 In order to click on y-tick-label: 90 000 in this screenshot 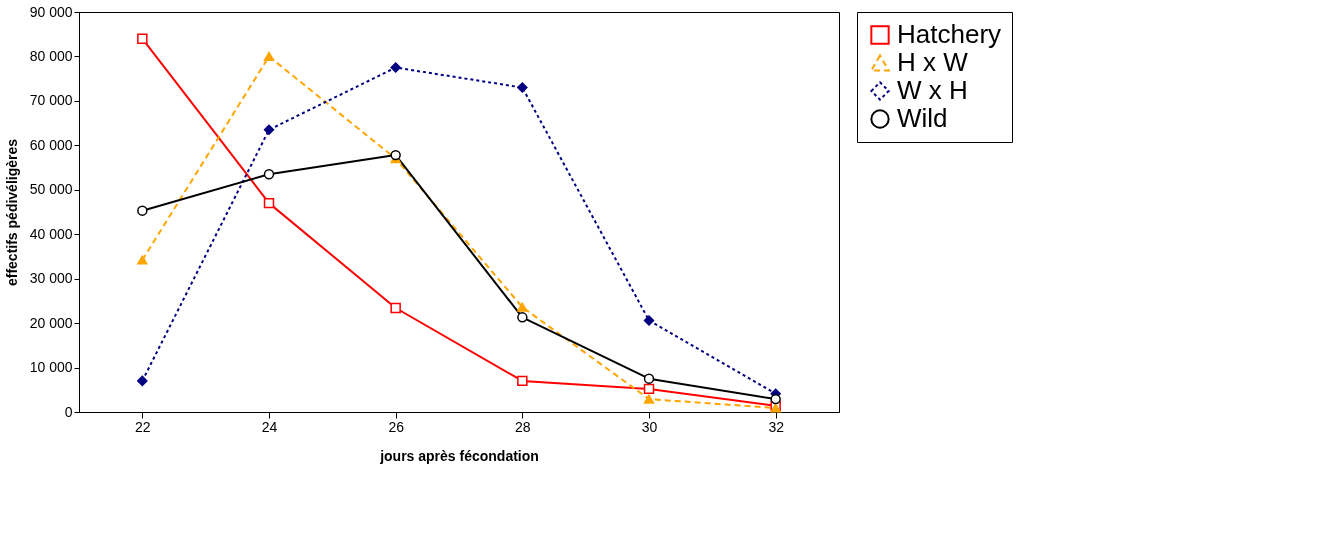, I will do `click(51, 11)`.